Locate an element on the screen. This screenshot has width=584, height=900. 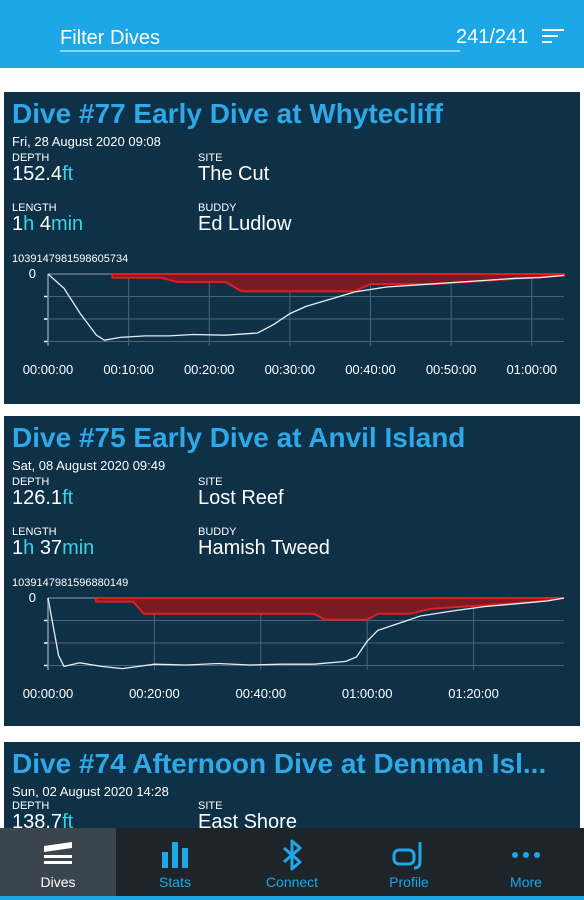
length-minutes: 37 is located at coordinates (51, 548).